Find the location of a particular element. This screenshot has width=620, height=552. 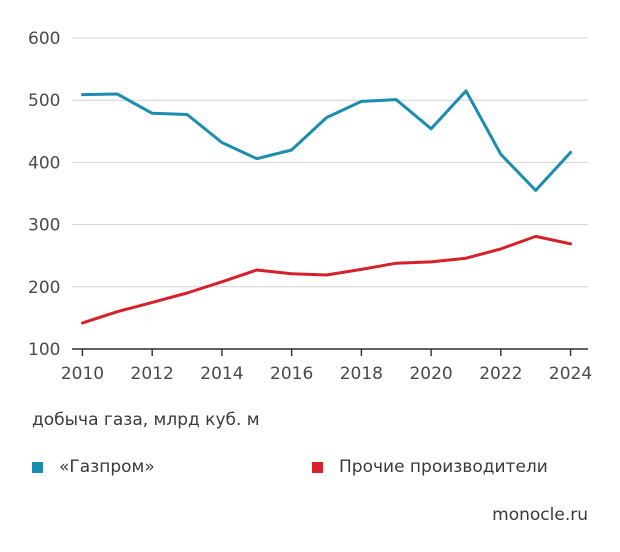

legend-swatch-gazprom is located at coordinates (37, 467).